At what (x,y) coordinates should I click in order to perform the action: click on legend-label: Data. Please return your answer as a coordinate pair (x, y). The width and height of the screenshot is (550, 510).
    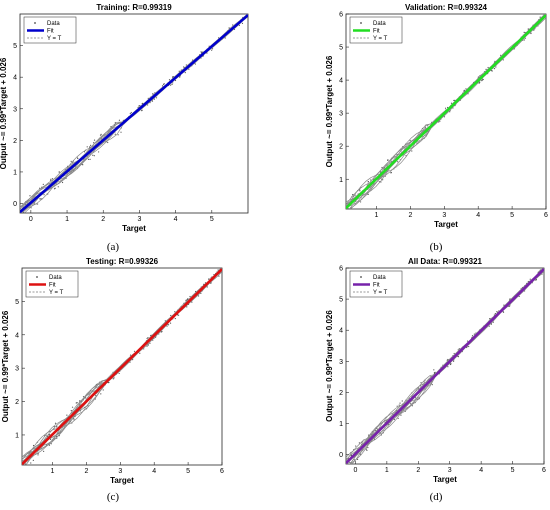
    Looking at the image, I should click on (379, 278).